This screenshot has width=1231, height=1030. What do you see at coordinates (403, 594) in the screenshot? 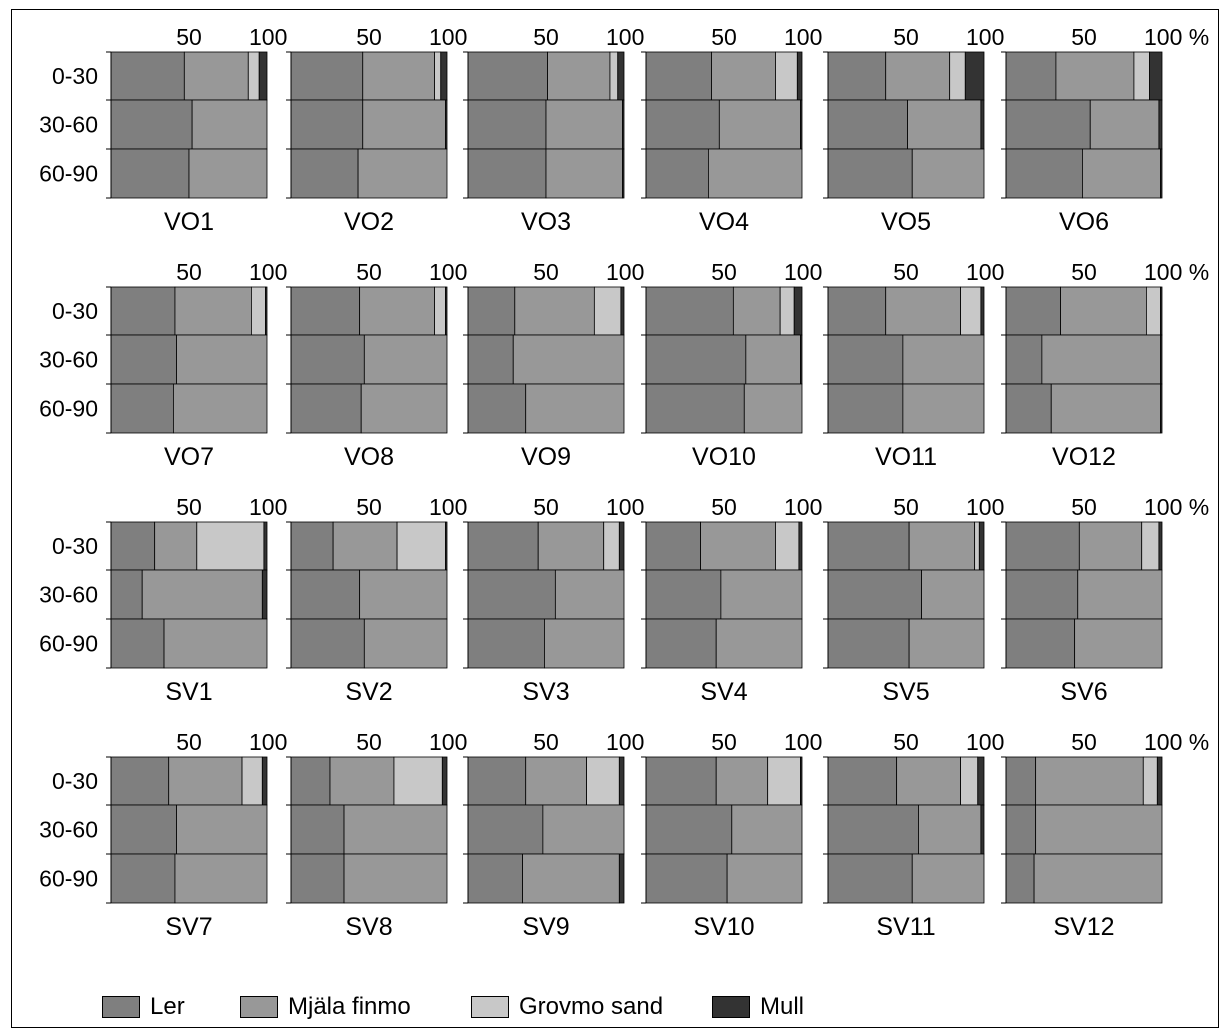
I see `bar-sv2-30-60-mjäla-finmo` at bounding box center [403, 594].